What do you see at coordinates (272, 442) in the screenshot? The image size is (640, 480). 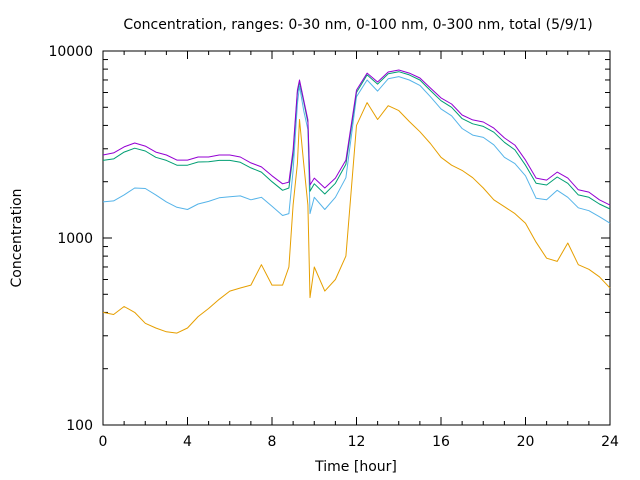 I see `x-tick-label: 8` at bounding box center [272, 442].